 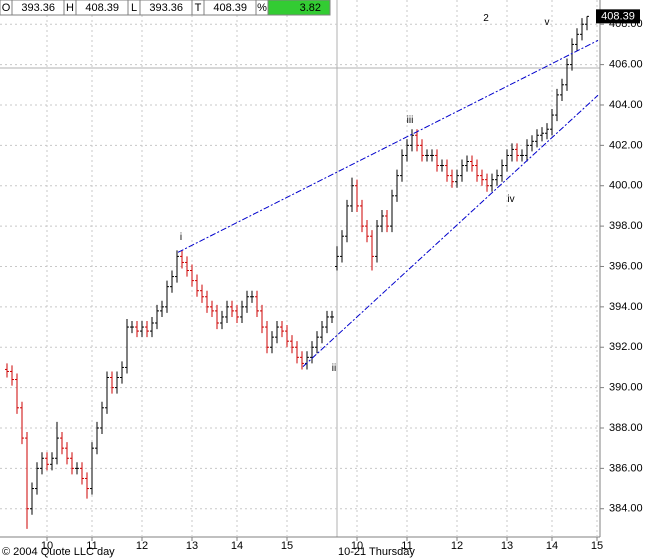 What do you see at coordinates (410, 120) in the screenshot?
I see `wave-label: iii` at bounding box center [410, 120].